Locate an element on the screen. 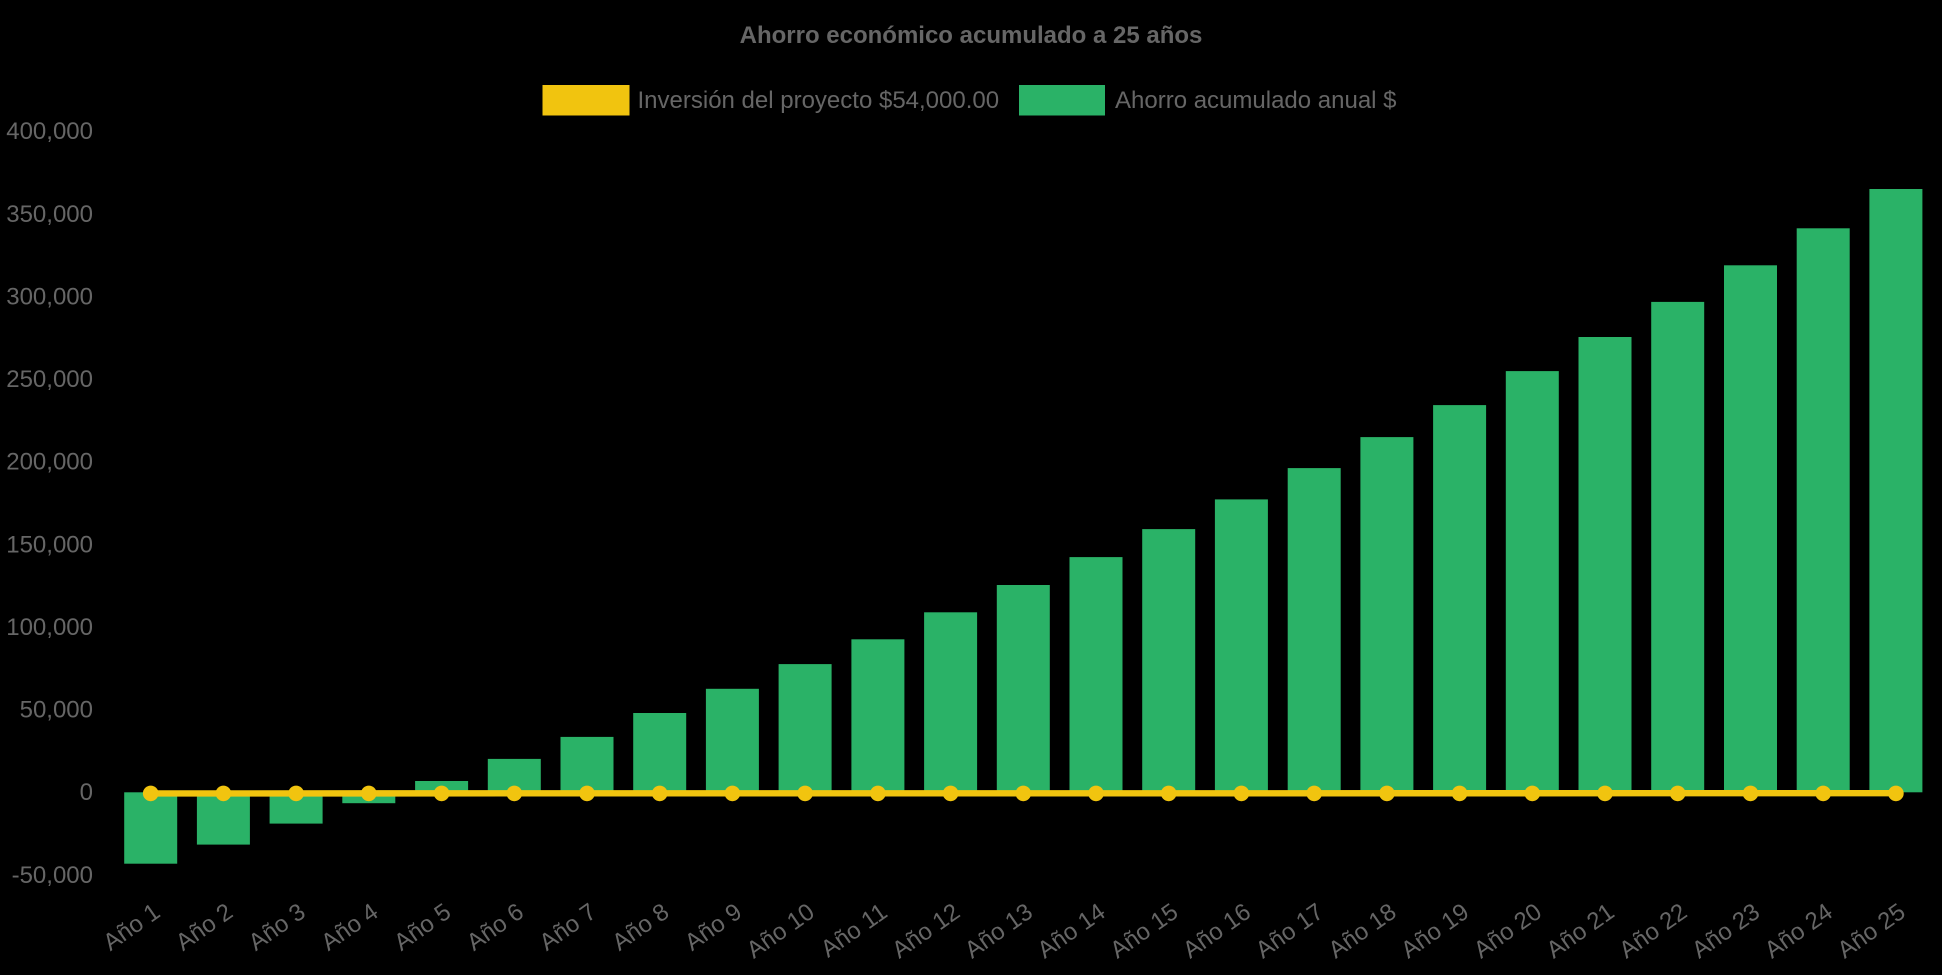 This screenshot has width=1942, height=975. svg-text: 300,000 is located at coordinates (49, 296).